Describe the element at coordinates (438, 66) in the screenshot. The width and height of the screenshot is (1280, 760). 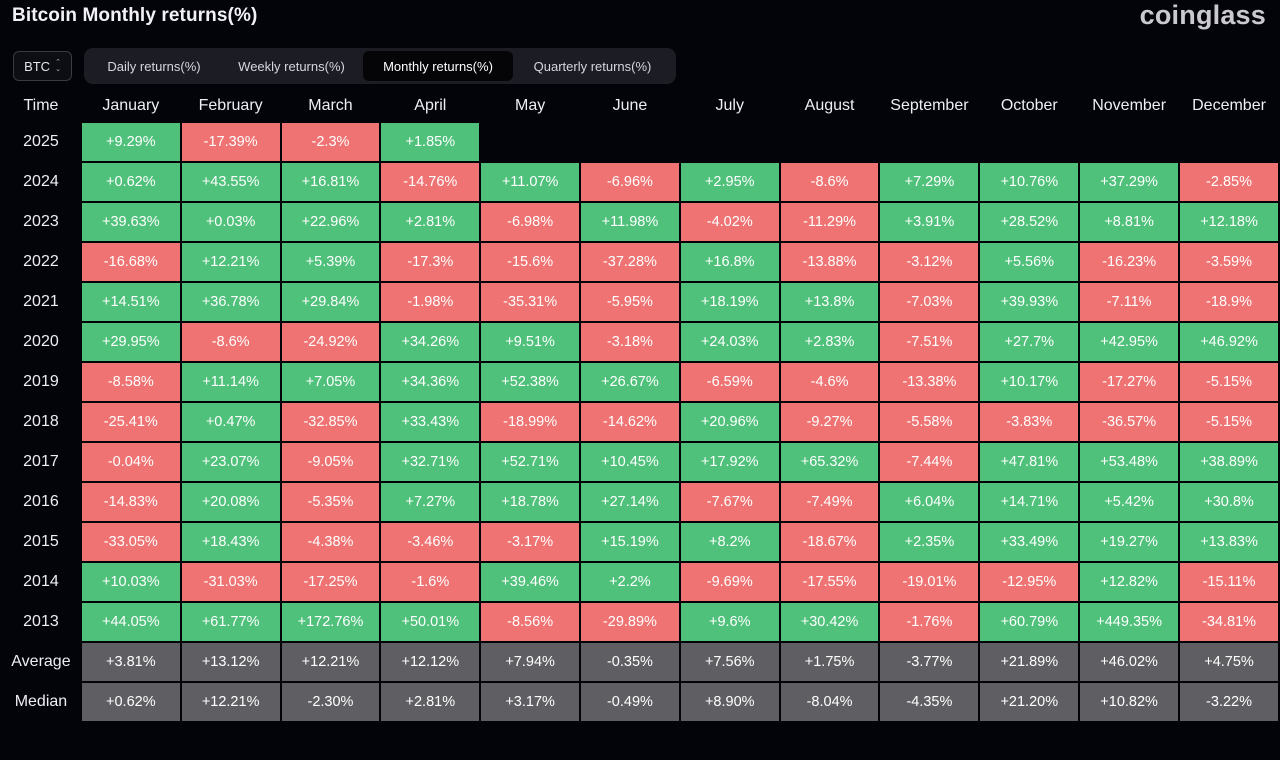
I see `tab-monthly-returns: Monthly returns(%)` at that location.